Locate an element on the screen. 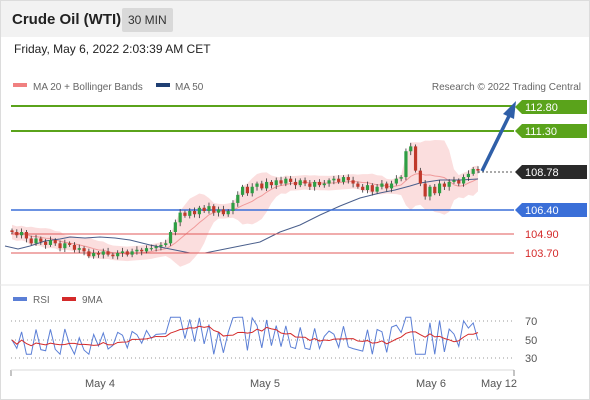 Image resolution: width=590 pixels, height=400 pixels. level-label-text: 106.40 is located at coordinates (542, 211).